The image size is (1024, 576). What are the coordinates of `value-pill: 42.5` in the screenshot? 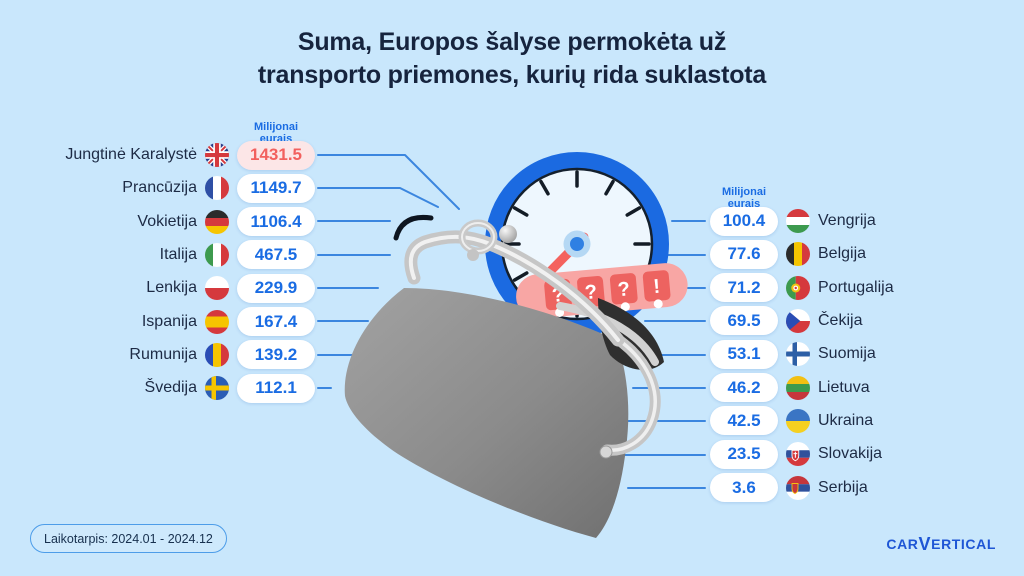 It's located at (744, 421).